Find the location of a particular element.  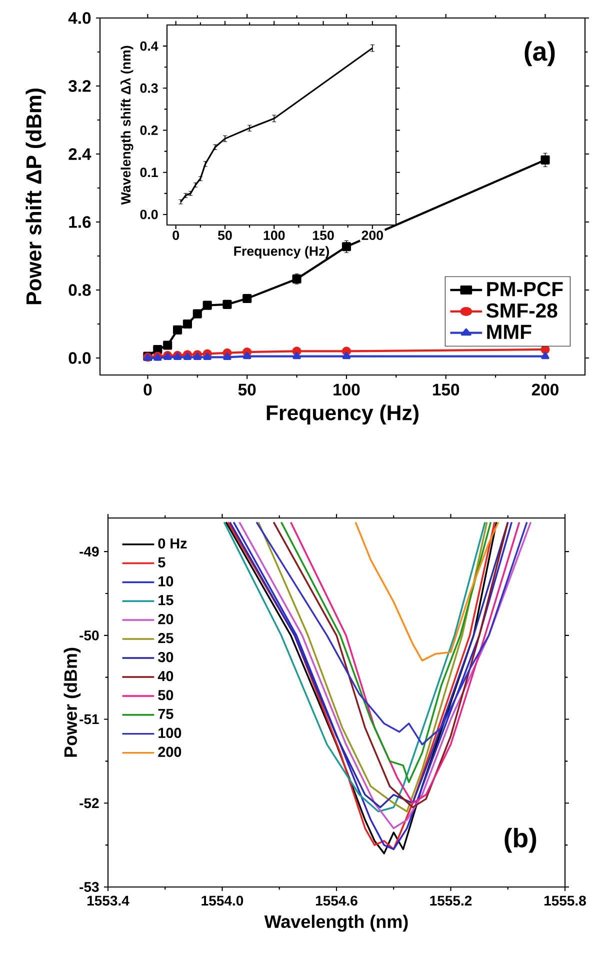

legend-label: MMF is located at coordinates (509, 331).